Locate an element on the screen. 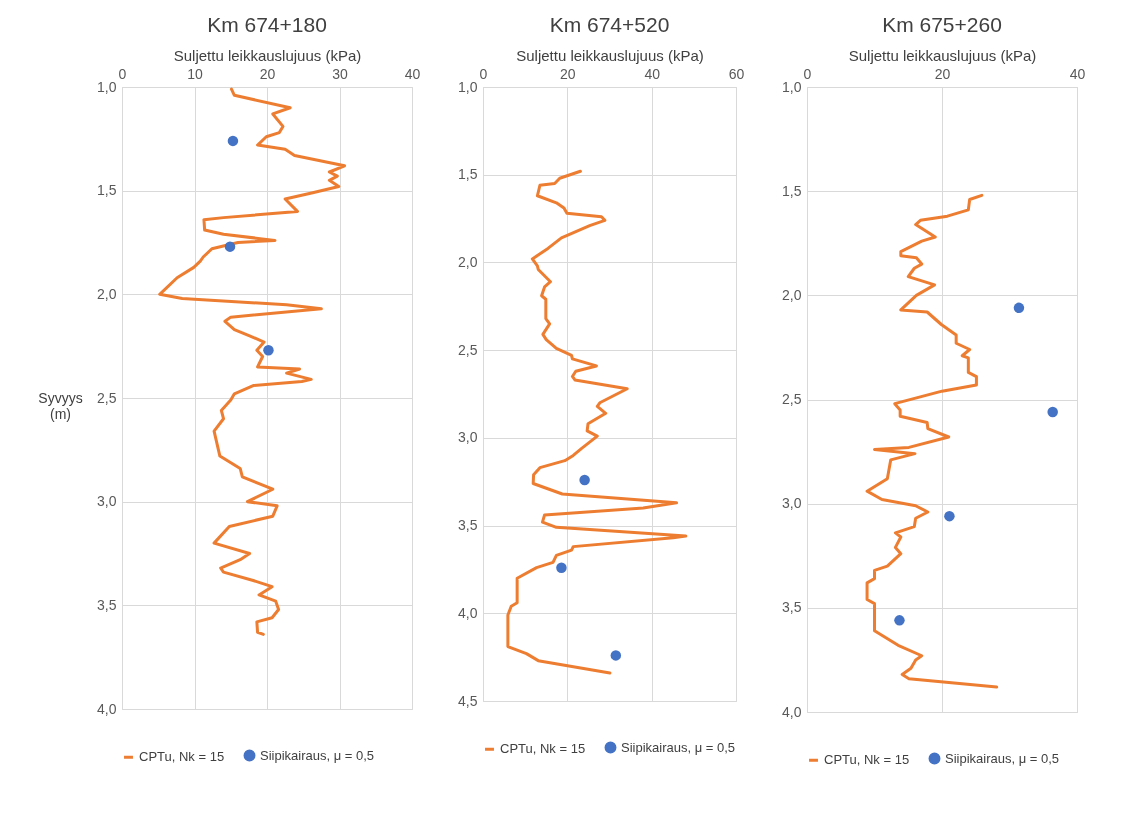 The image size is (1130, 828). x-tick-label: 30 is located at coordinates (340, 73).